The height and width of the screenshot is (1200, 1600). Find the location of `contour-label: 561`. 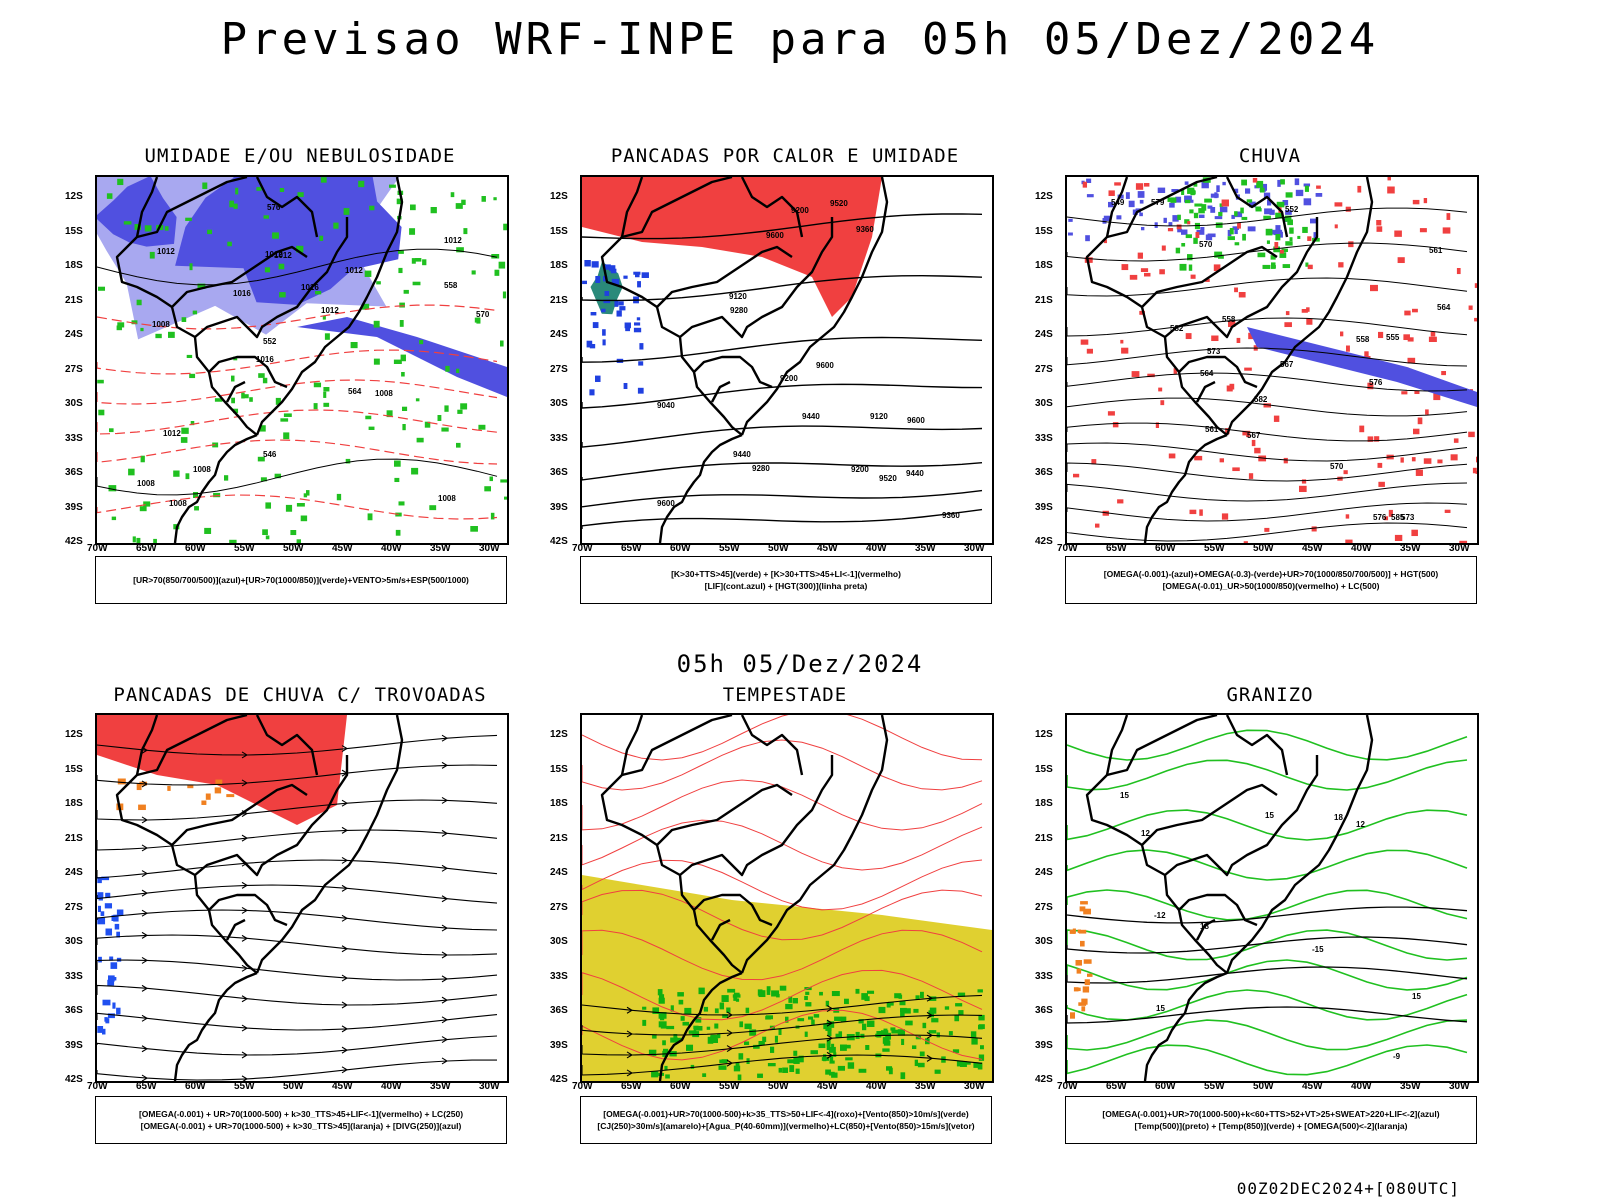

contour-label: 561 is located at coordinates (1436, 250).